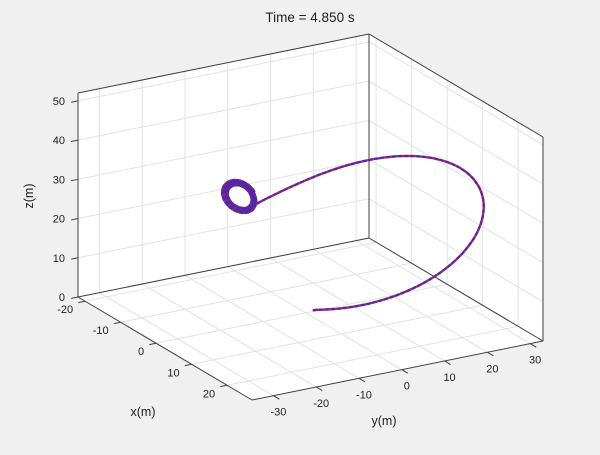  Describe the element at coordinates (59, 180) in the screenshot. I see `z-tick-label: 30` at that location.